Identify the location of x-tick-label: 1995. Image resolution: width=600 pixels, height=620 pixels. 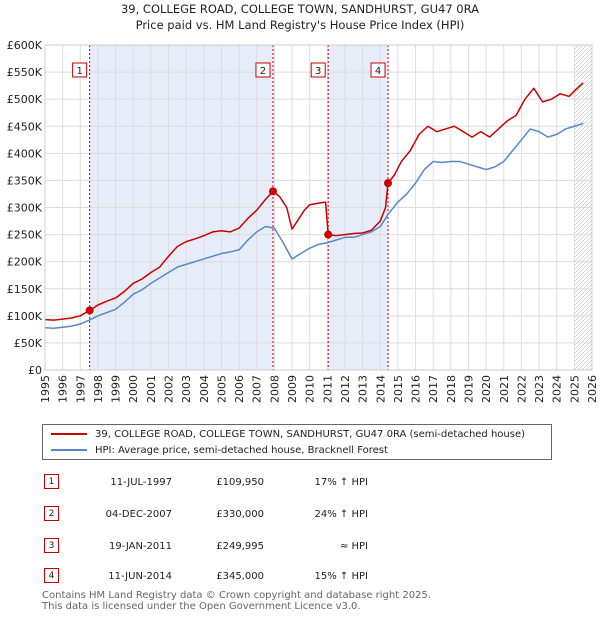
(45, 389).